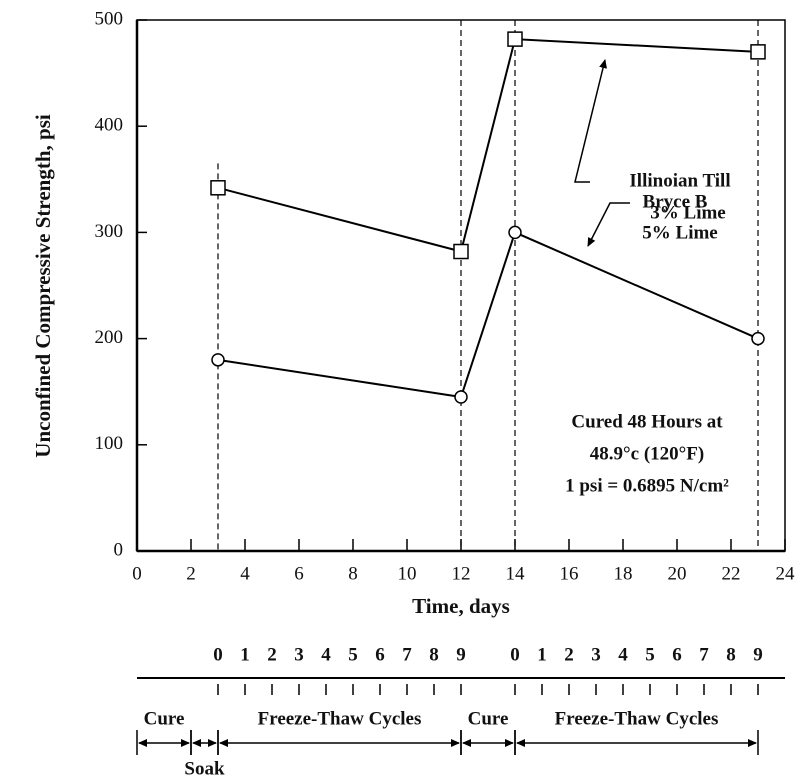  What do you see at coordinates (786, 573) in the screenshot?
I see `x-tick-label: 24` at bounding box center [786, 573].